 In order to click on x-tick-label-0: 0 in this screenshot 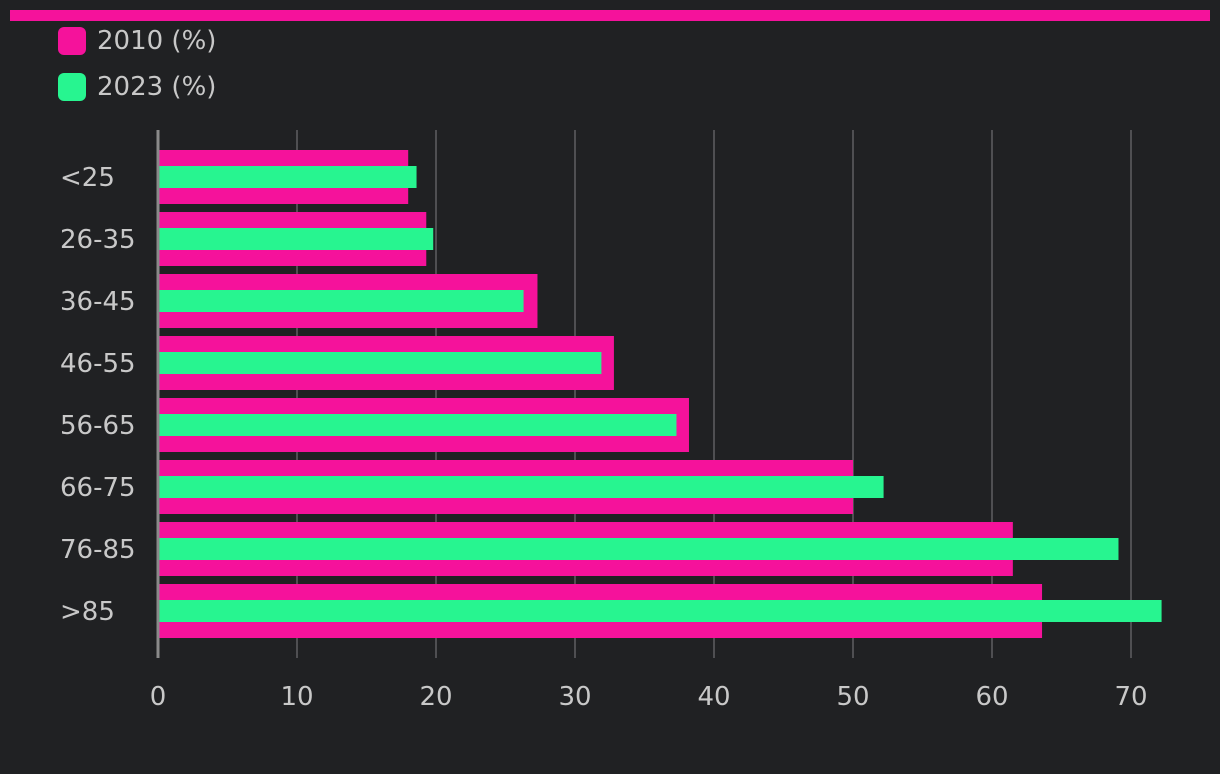, I will do `click(158, 697)`.